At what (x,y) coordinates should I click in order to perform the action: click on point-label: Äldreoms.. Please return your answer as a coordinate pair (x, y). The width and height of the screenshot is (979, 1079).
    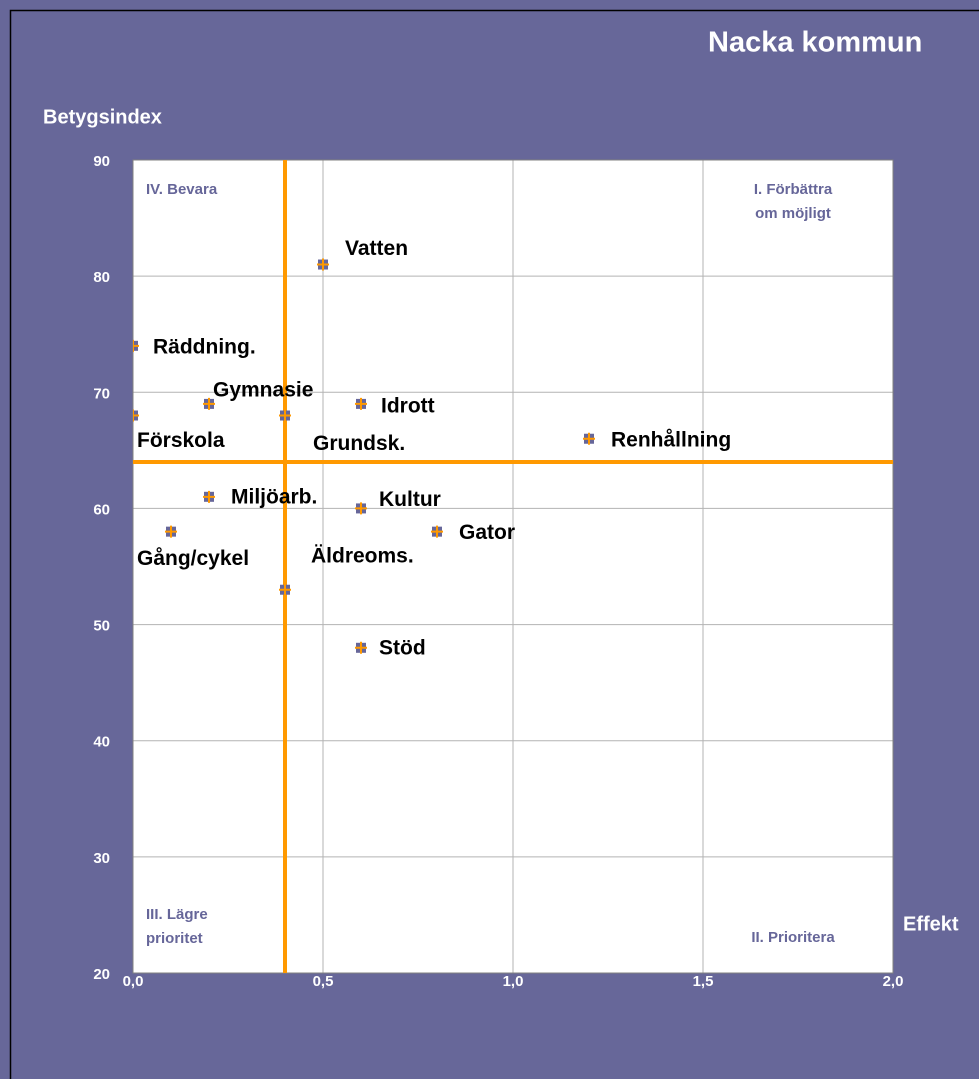
    Looking at the image, I should click on (362, 555).